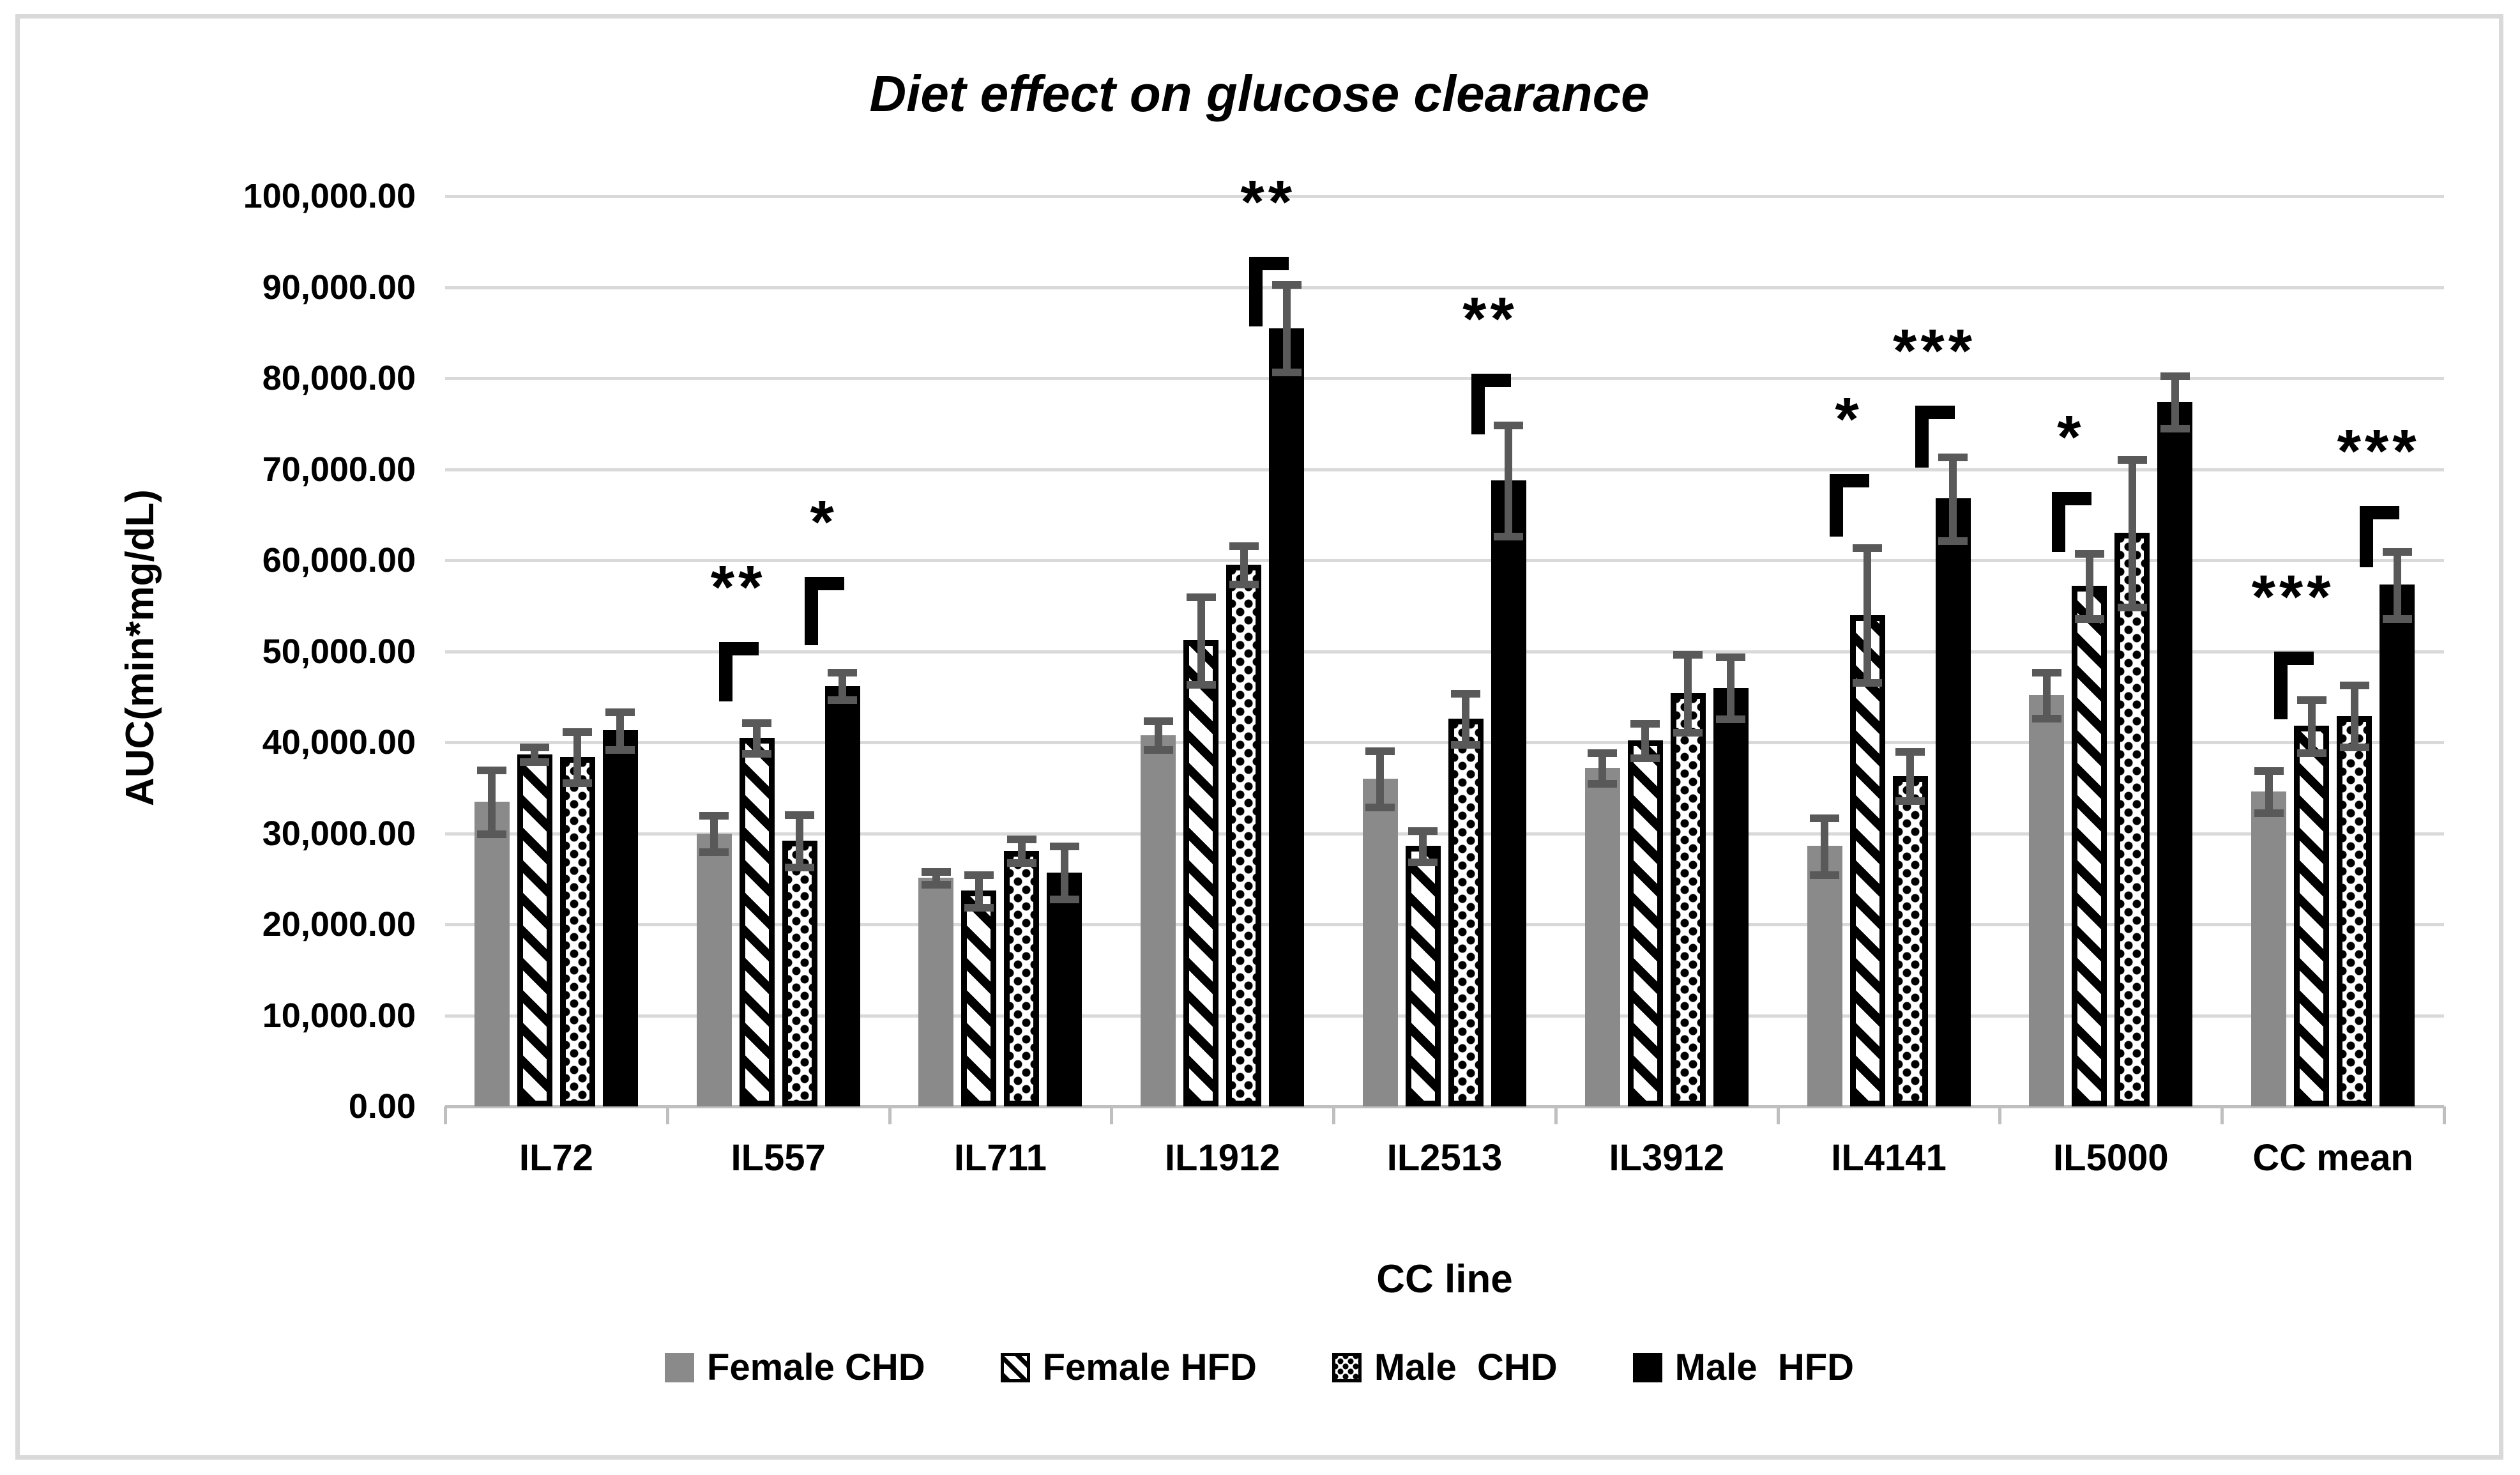 Image resolution: width=2520 pixels, height=1475 pixels. I want to click on significance-label: ***, so click(1935, 350).